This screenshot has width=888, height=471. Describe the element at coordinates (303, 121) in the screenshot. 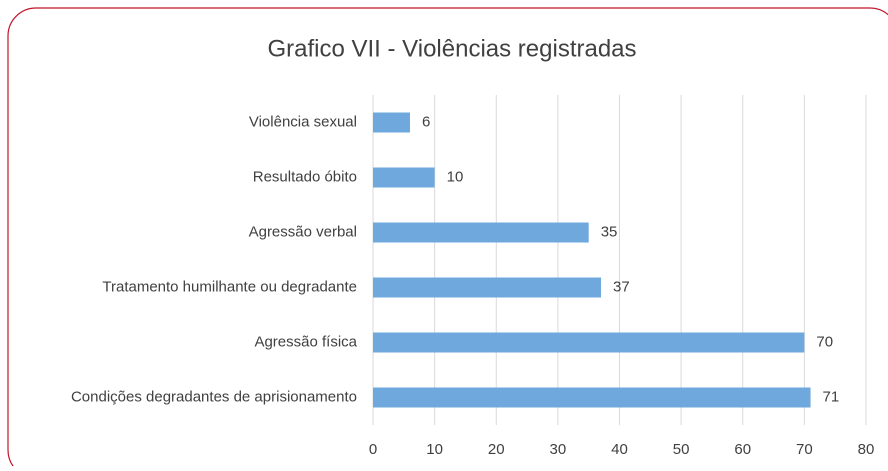

I see `y-tick-label: Violência sexual` at that location.